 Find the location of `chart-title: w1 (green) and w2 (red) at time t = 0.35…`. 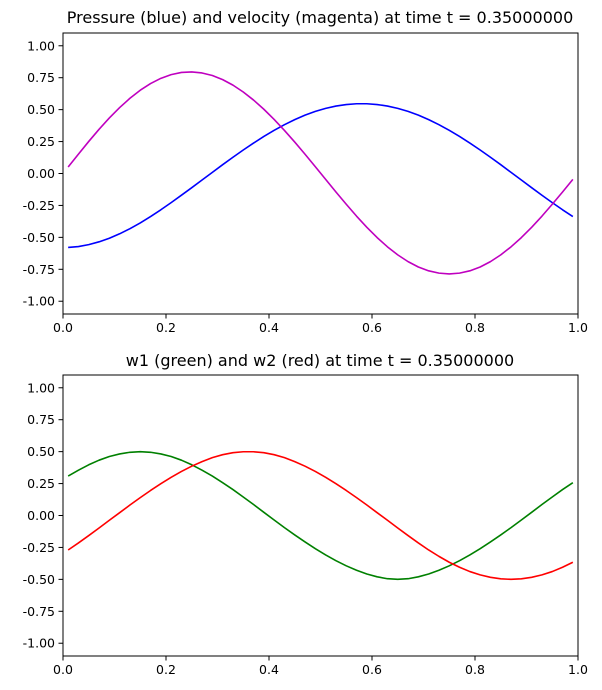

chart-title: w1 (green) and w2 (red) at time t = 0.35… is located at coordinates (320, 360).